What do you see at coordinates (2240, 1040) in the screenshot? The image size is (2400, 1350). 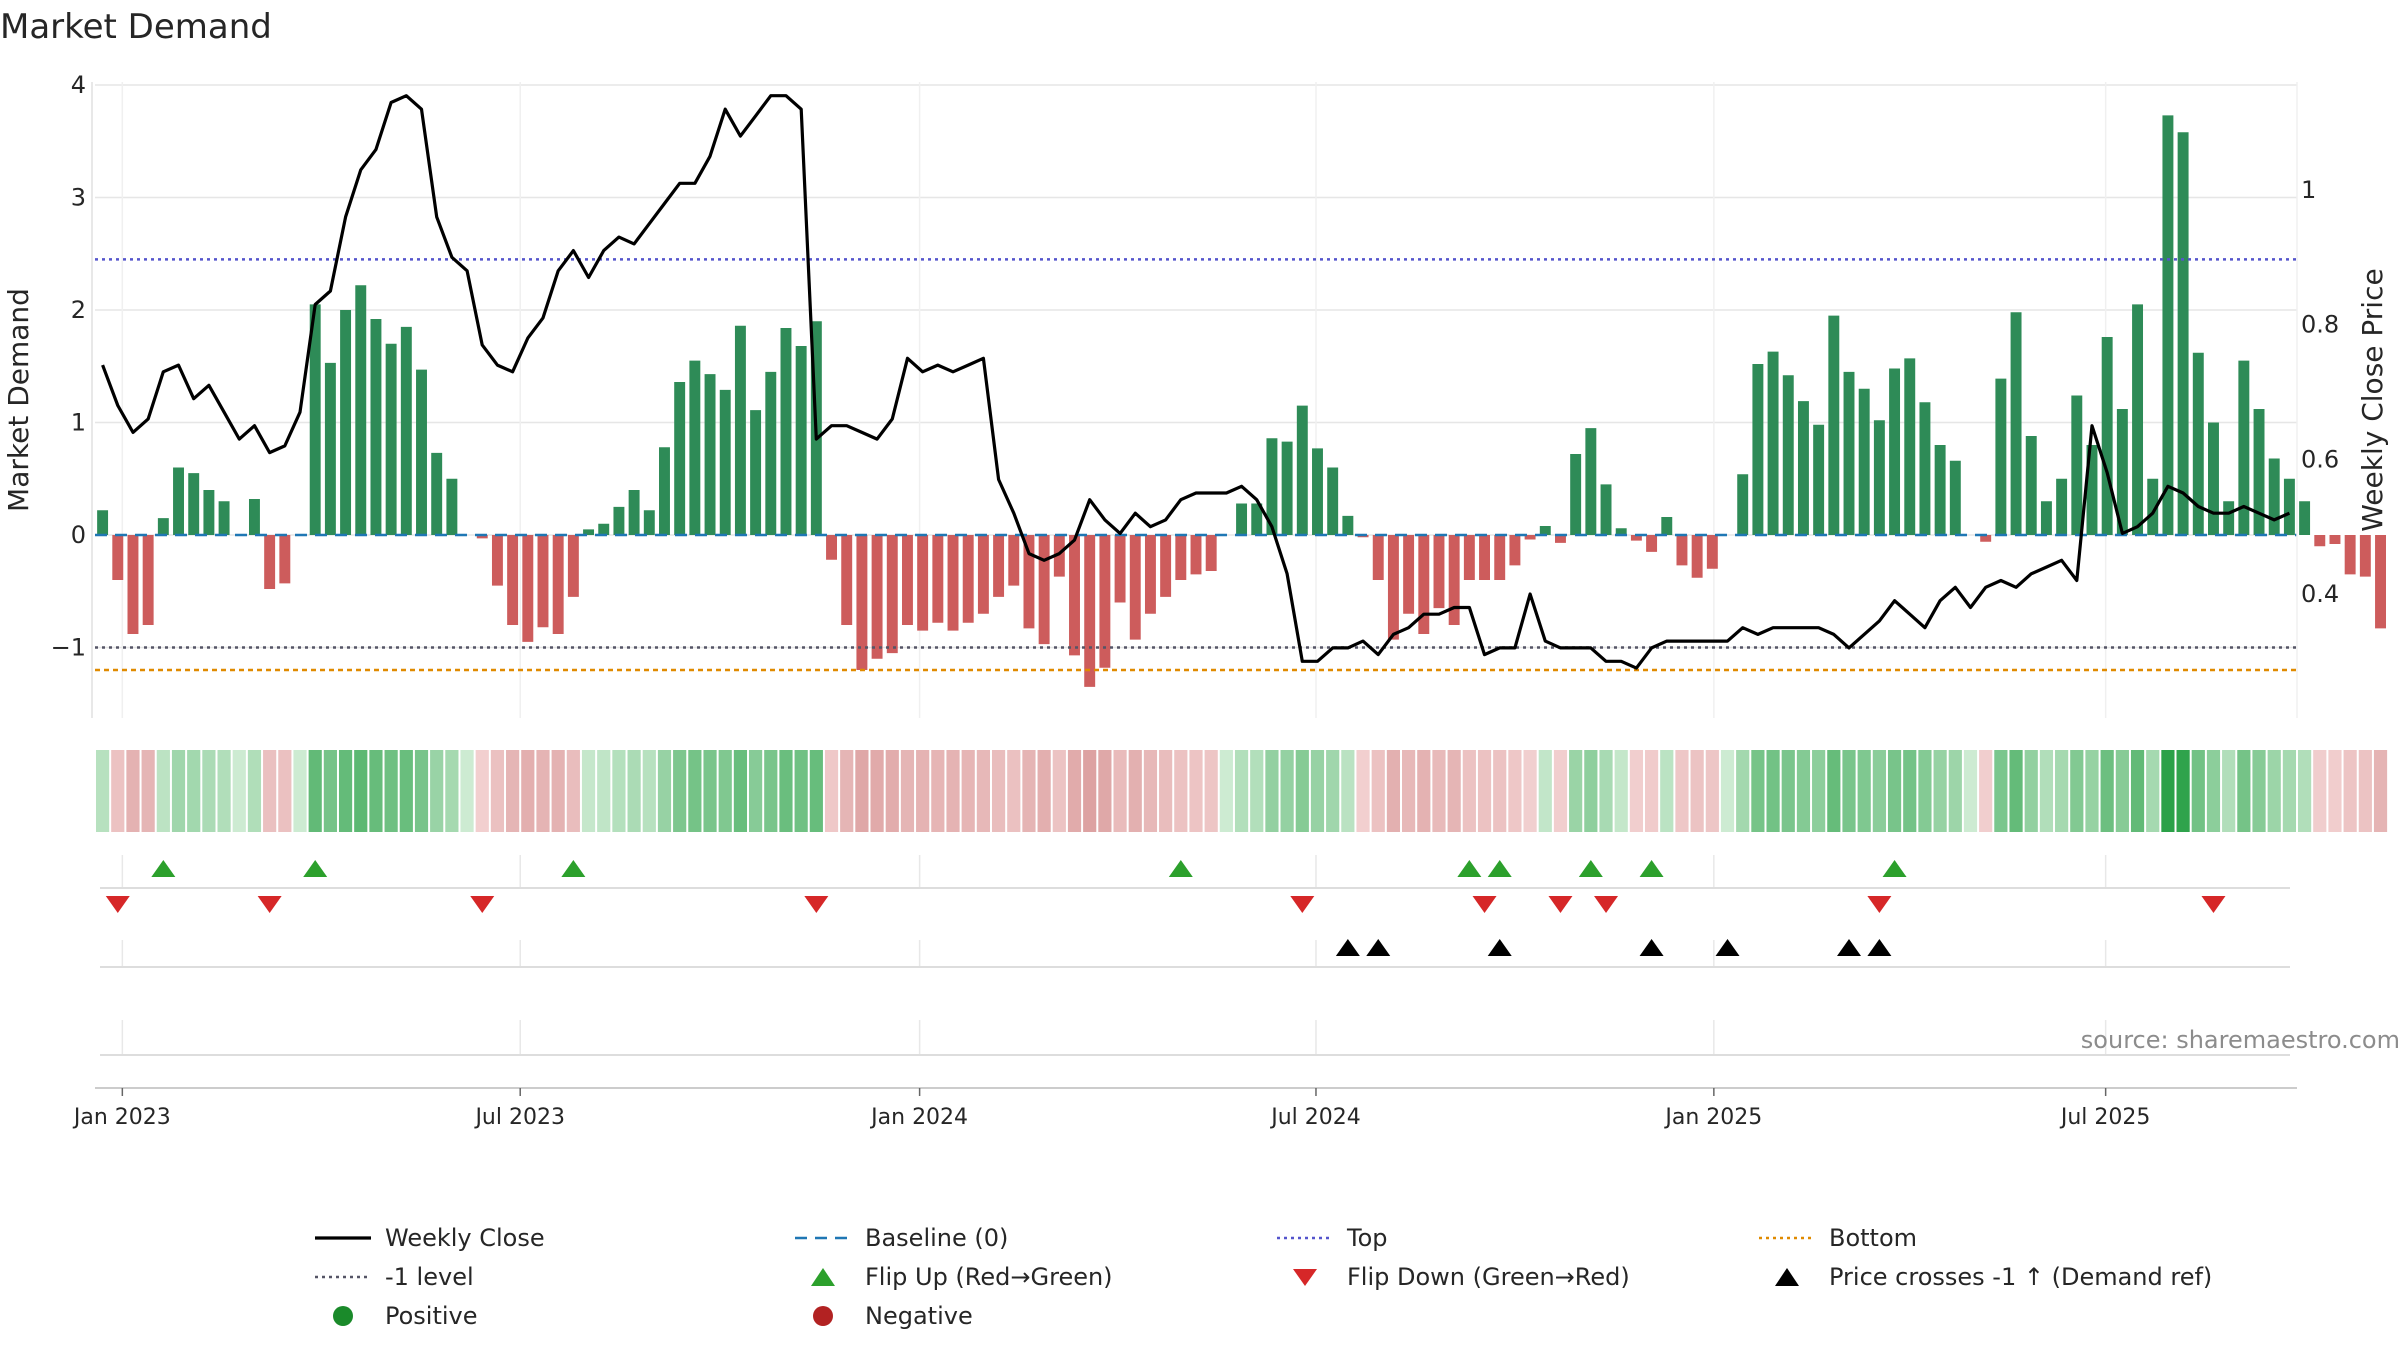 I see `source-text: source: sharemaestro.com` at bounding box center [2240, 1040].